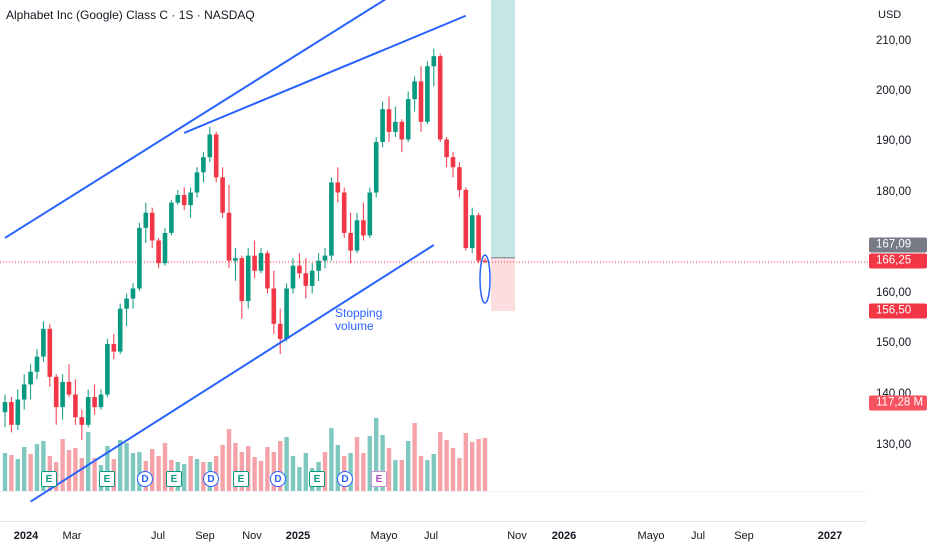 This screenshot has width=932, height=550. Describe the element at coordinates (744, 536) in the screenshot. I see `x-tick: Sep` at that location.